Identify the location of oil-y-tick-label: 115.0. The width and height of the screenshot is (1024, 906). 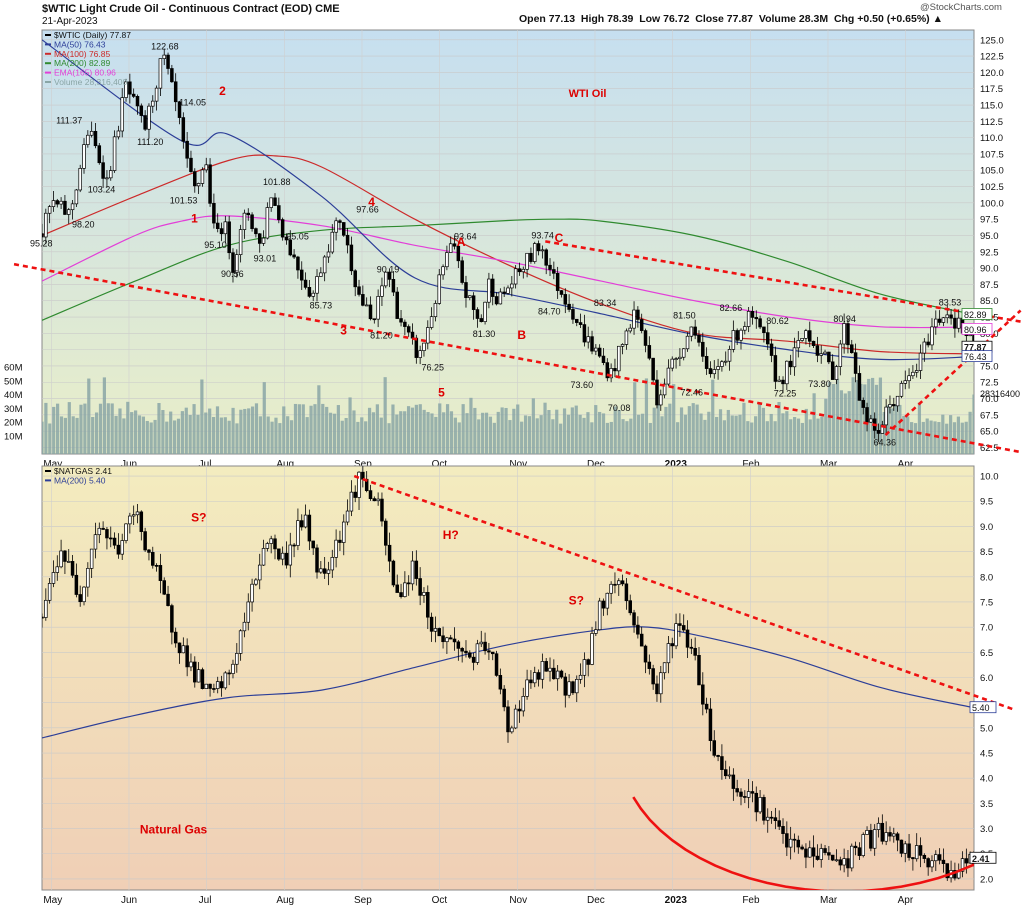
(991, 106).